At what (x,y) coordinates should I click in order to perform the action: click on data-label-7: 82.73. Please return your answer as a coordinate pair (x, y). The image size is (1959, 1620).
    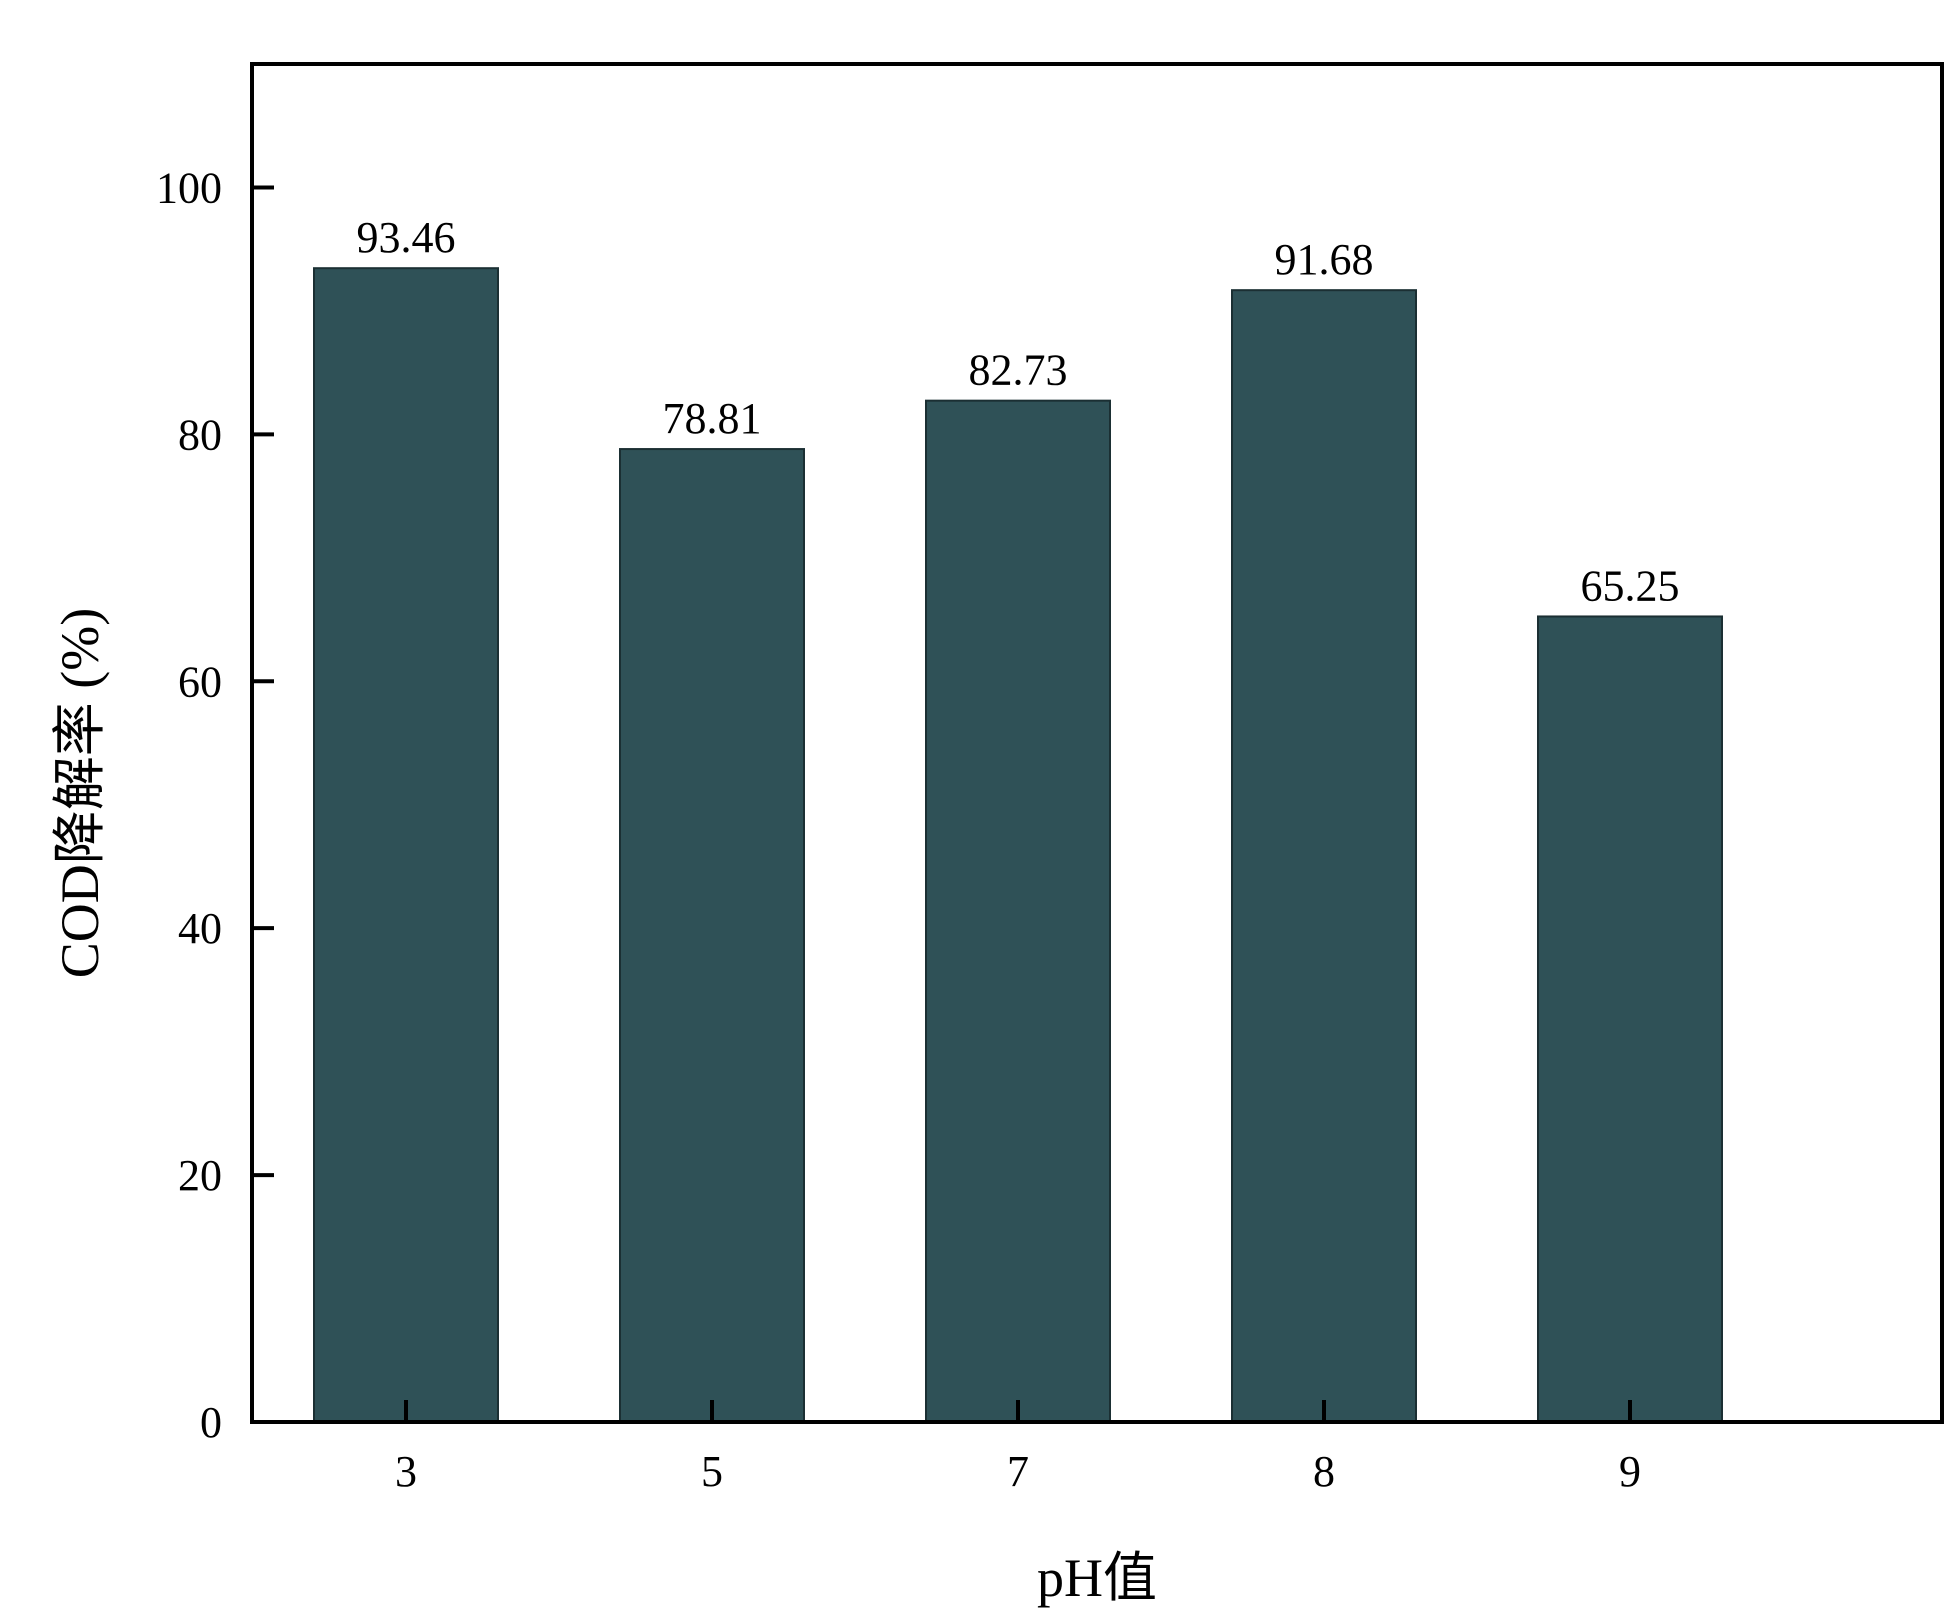
    Looking at the image, I should click on (1018, 370).